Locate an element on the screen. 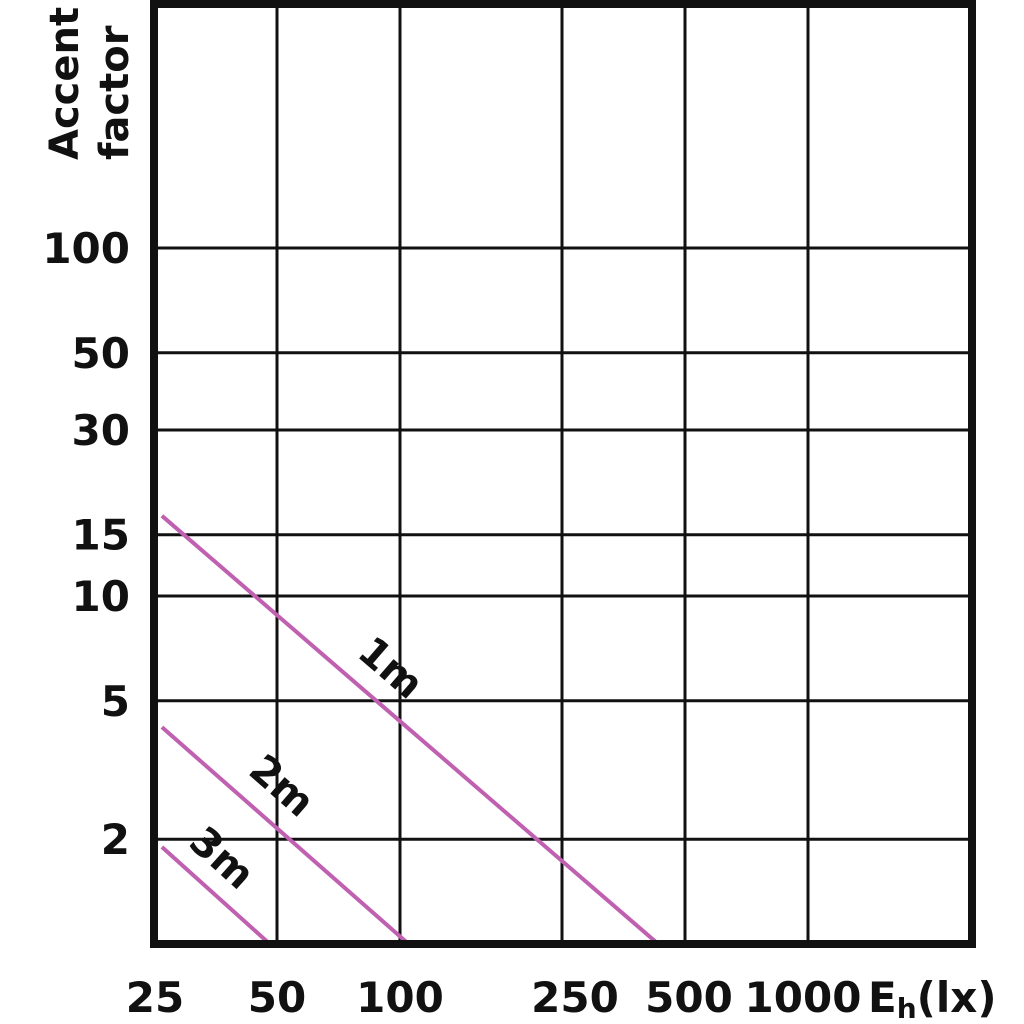 Image resolution: width=1024 pixels, height=1024 pixels. x-tick-labels: 25 50 100 250 500 1000 is located at coordinates (494, 997).